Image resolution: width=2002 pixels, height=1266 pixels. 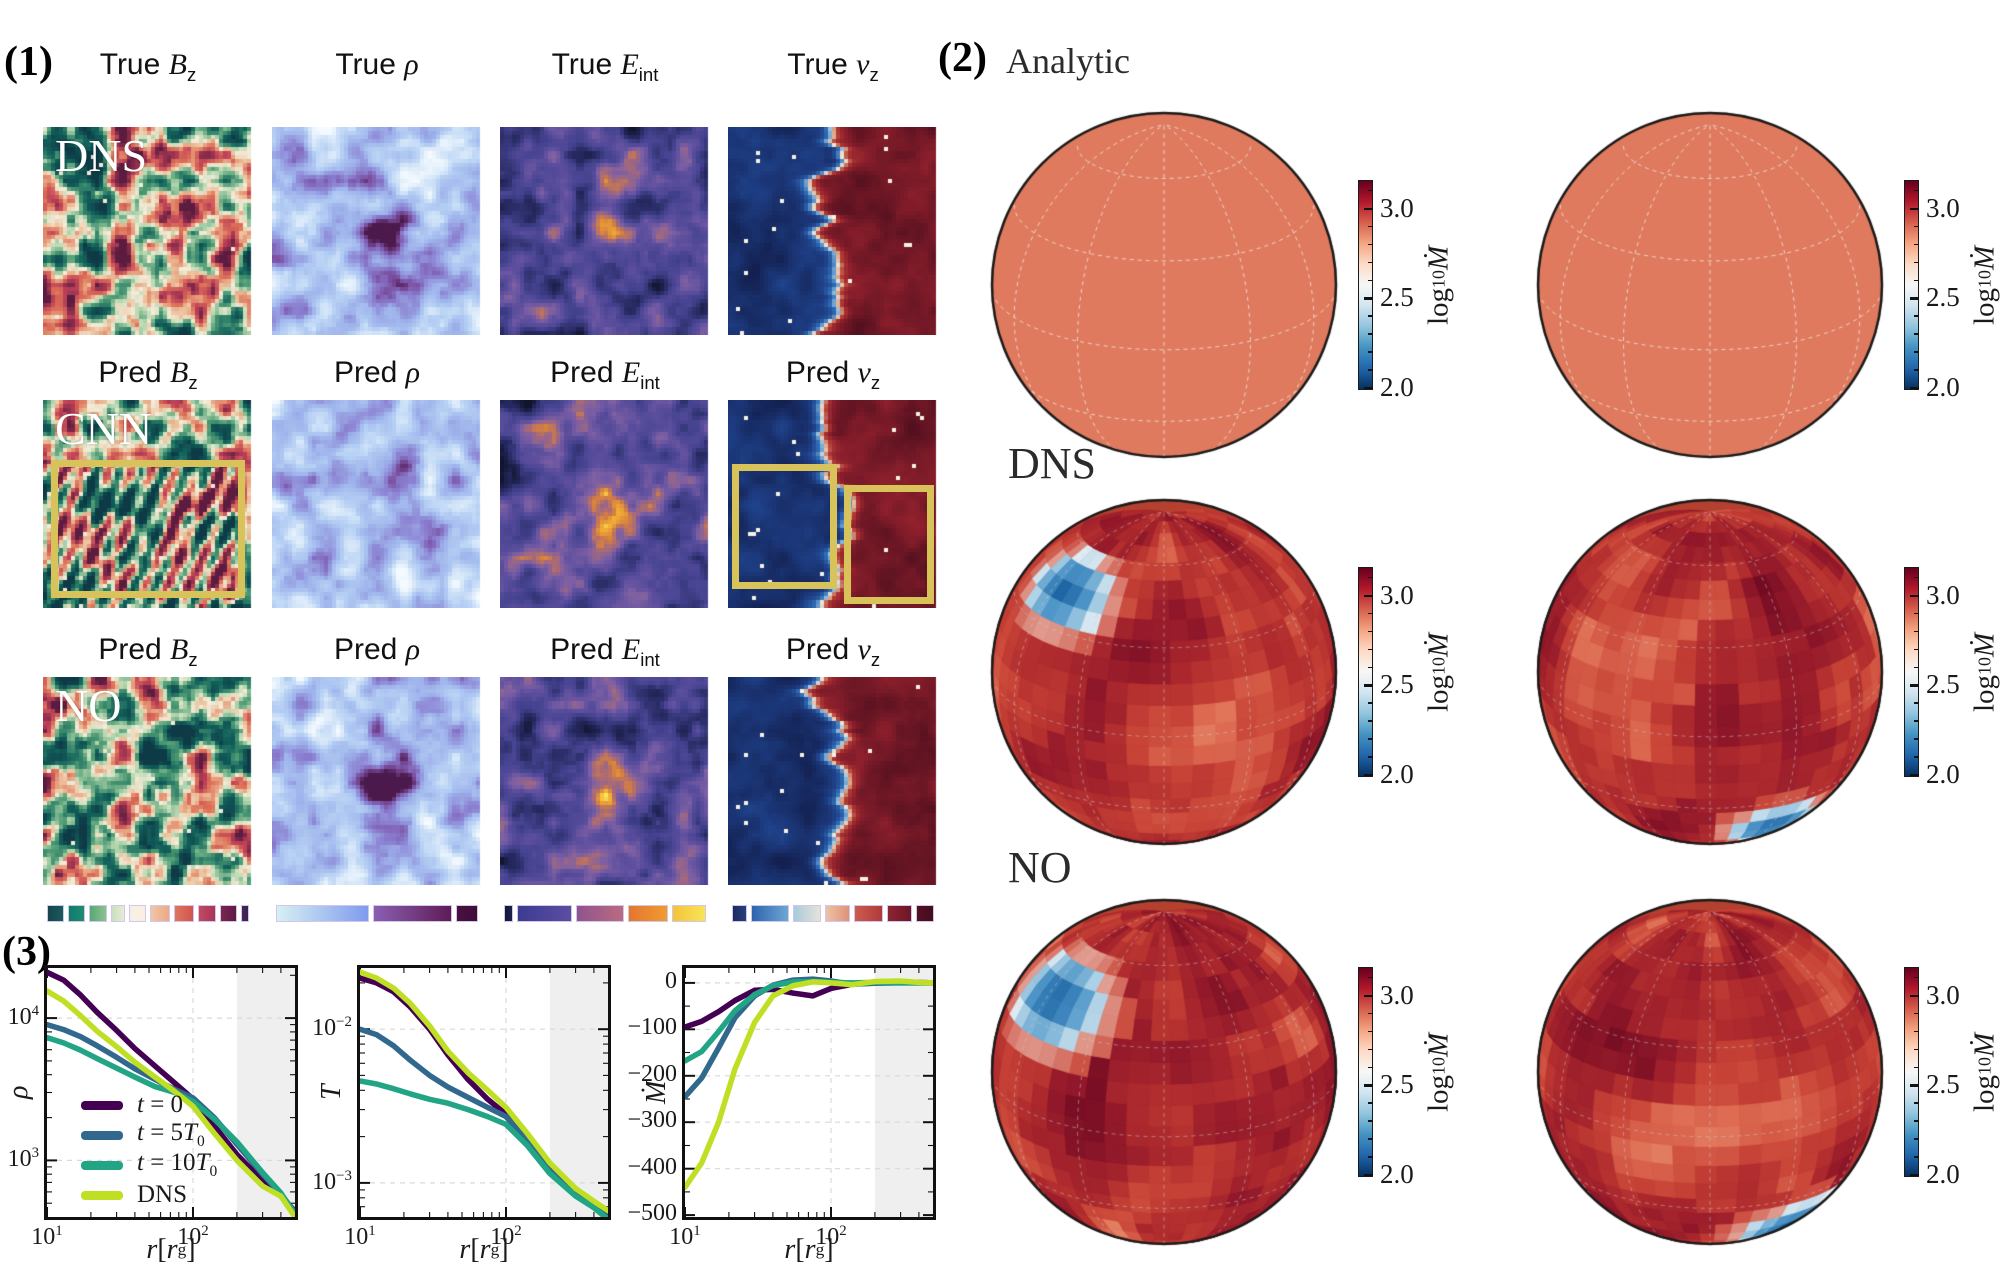 I want to click on field-image-rho-cnn, so click(x=377, y=504).